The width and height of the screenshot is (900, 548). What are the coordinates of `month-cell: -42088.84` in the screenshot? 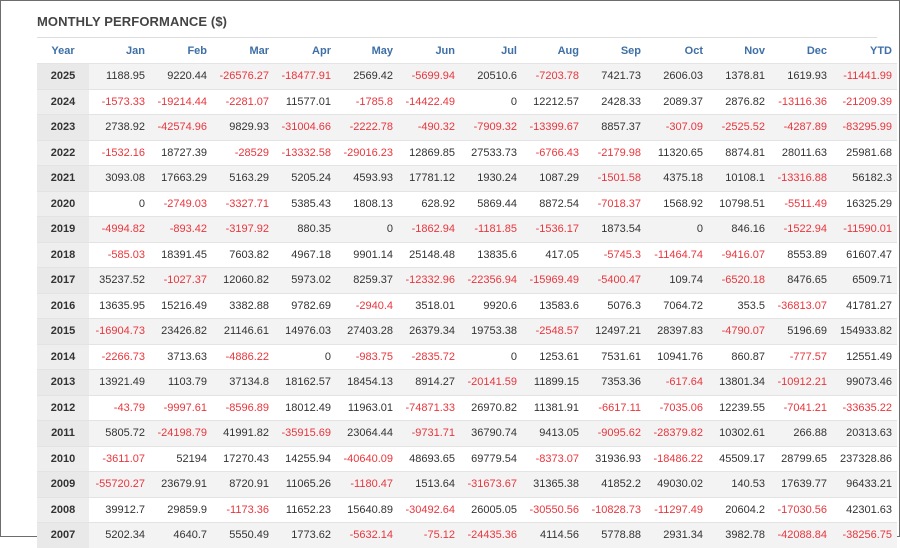 It's located at (801, 535).